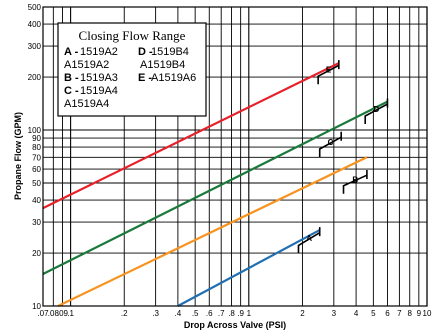  Describe the element at coordinates (419, 313) in the screenshot. I see `x-tick-label: 9` at that location.